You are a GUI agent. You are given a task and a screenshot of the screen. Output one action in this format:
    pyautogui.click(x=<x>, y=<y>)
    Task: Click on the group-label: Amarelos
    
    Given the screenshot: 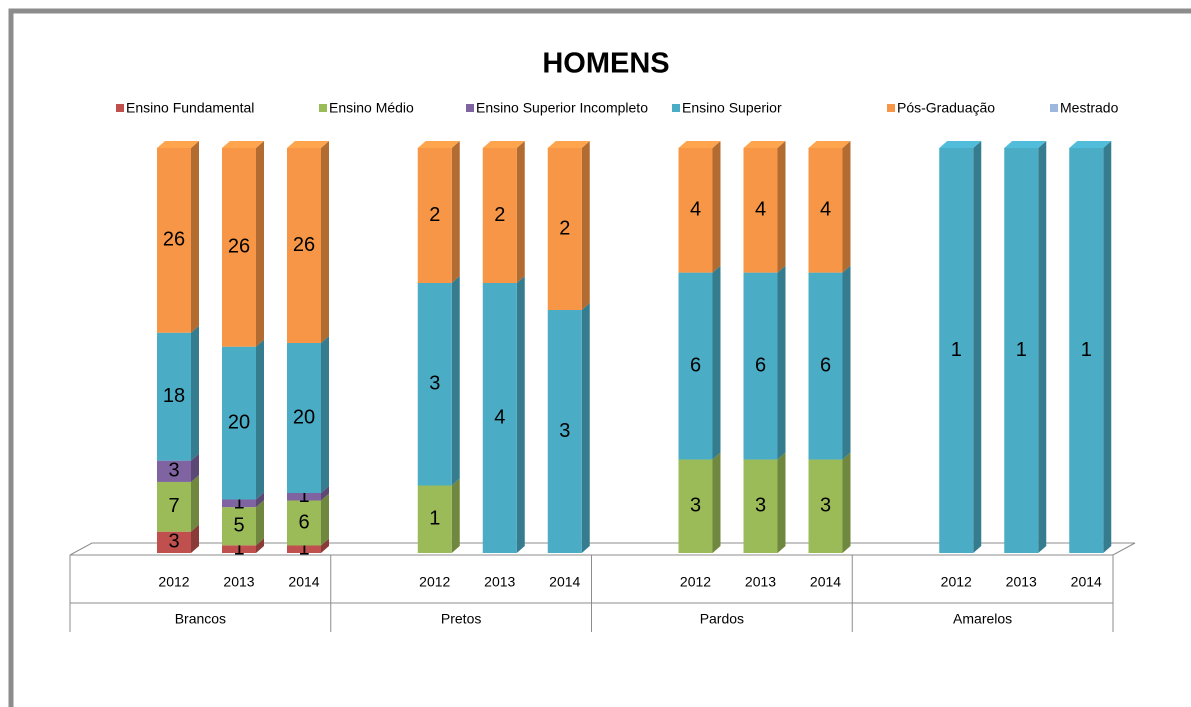 What is the action you would take?
    pyautogui.click(x=982, y=619)
    